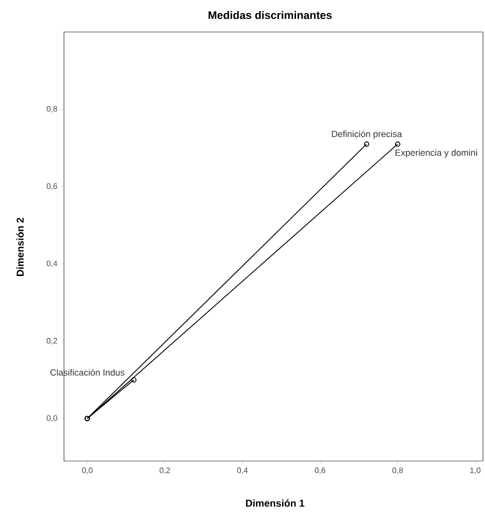 The width and height of the screenshot is (485, 515). What do you see at coordinates (367, 134) in the screenshot?
I see `series-label: Definición precisa` at bounding box center [367, 134].